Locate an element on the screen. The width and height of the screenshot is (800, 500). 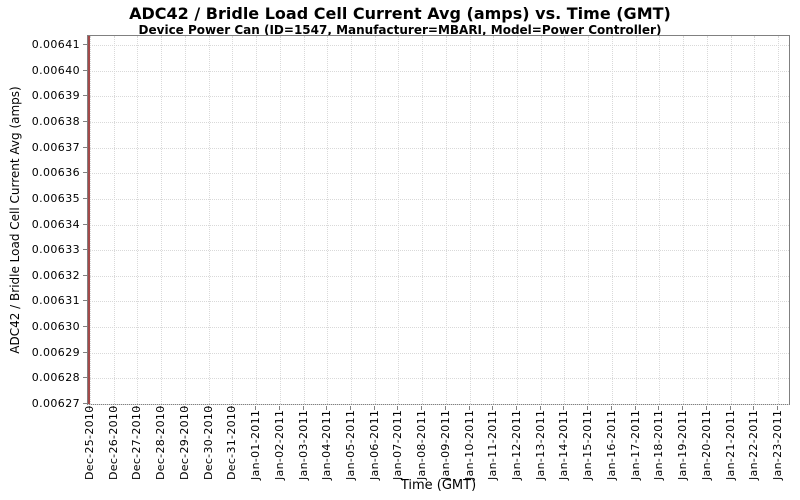
x-tick-label: Jan-06-2011 is located at coordinates (374, 444).